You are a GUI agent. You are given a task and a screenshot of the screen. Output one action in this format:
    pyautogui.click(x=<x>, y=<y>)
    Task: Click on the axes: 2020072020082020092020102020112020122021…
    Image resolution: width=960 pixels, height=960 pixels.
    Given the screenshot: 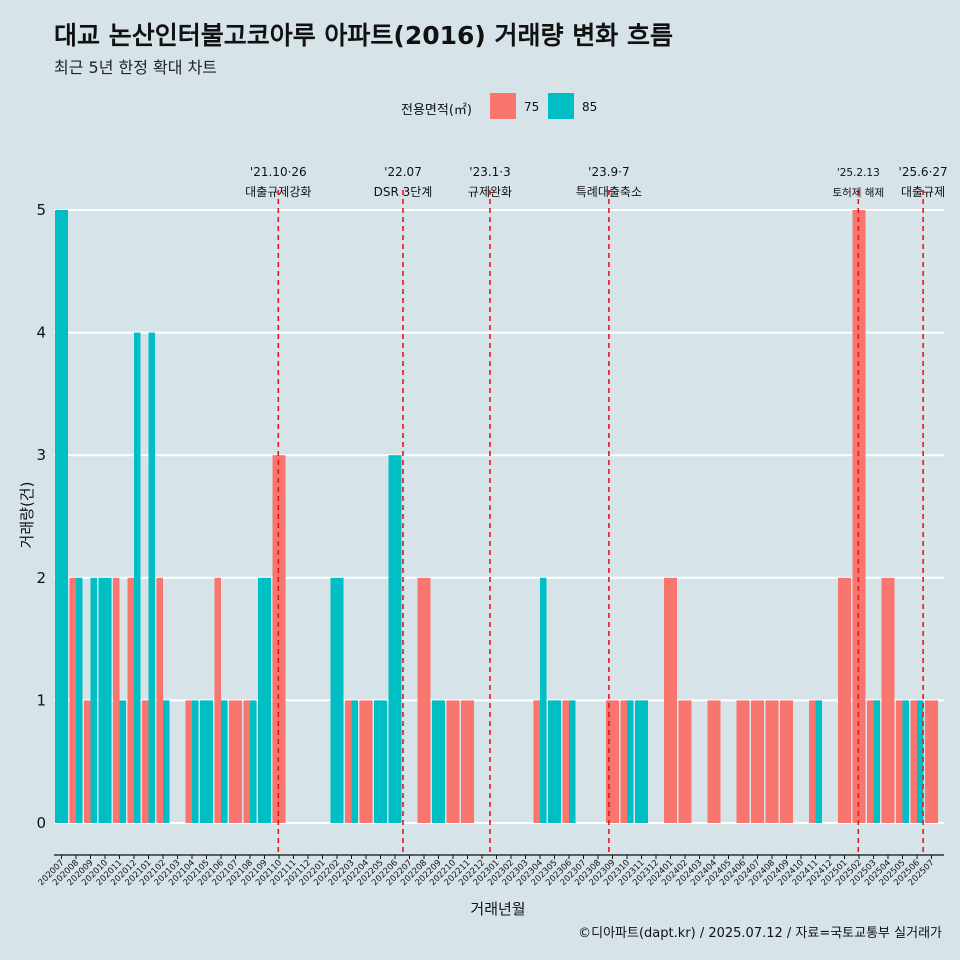 What is the action you would take?
    pyautogui.click(x=490, y=871)
    